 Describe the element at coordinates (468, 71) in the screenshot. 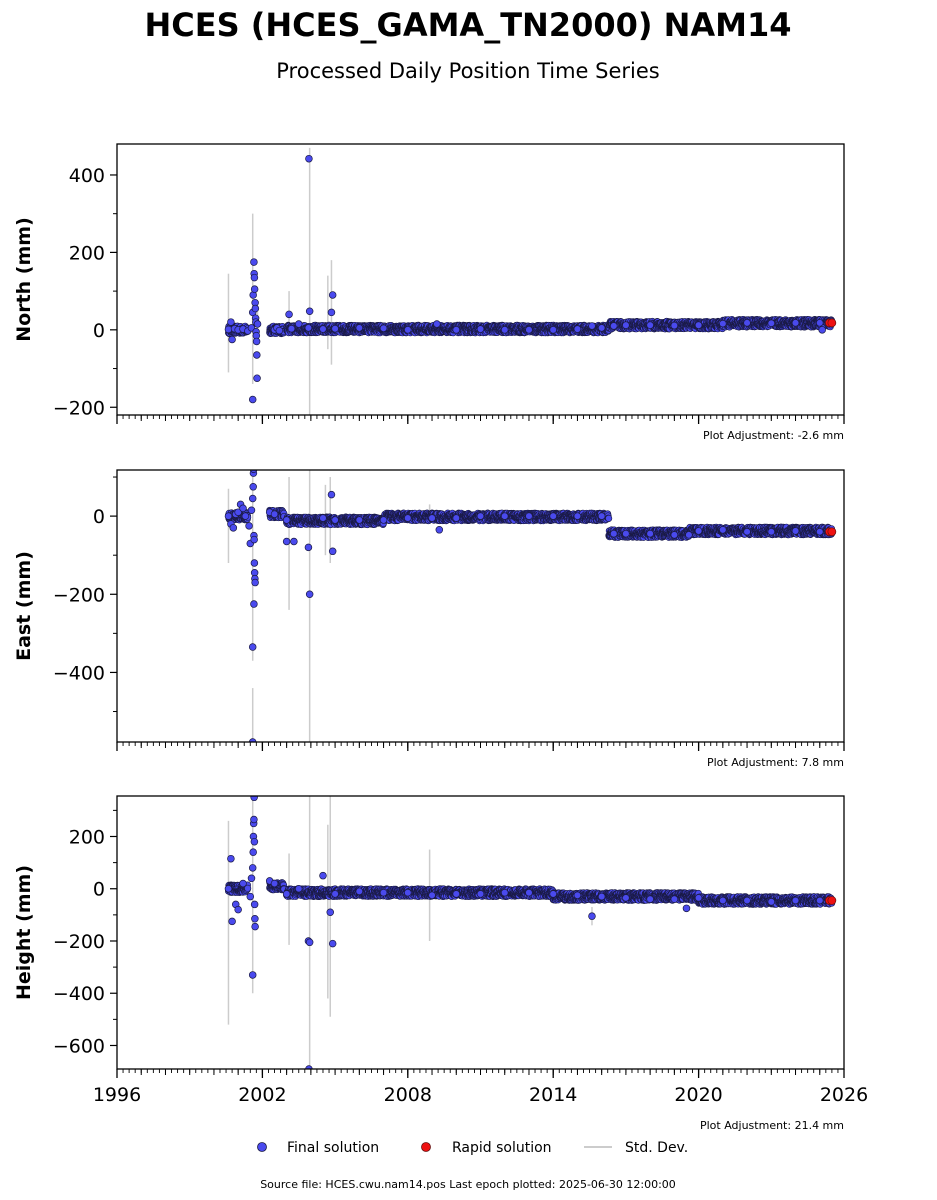

I see `chart-subtitle: Processed Daily Position Time Series` at that location.